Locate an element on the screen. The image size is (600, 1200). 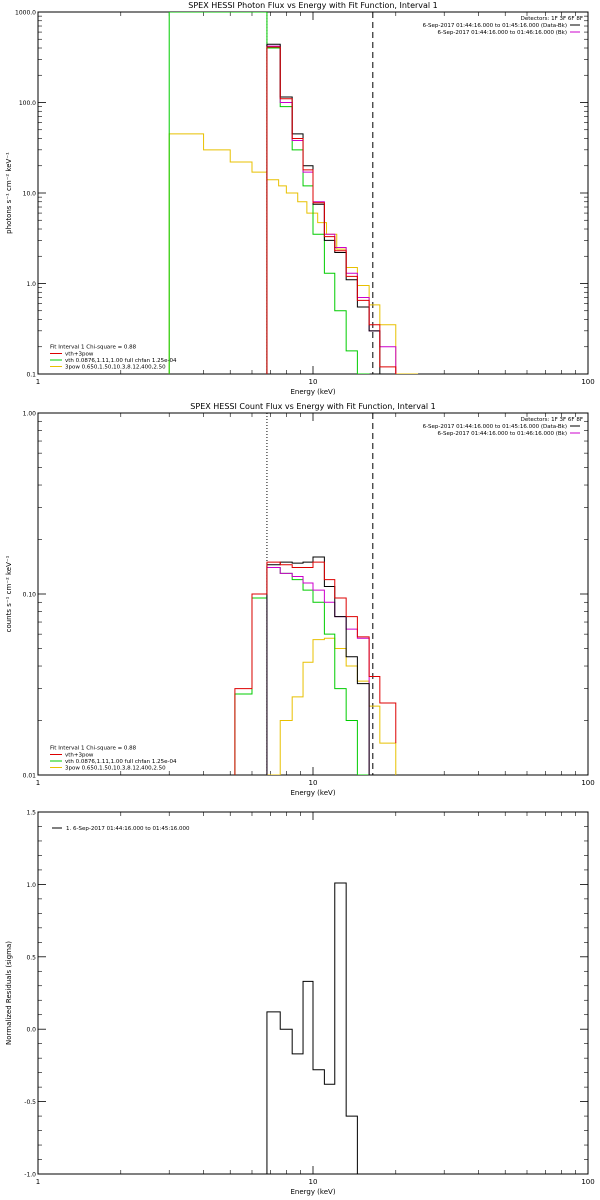
y-tick-label: 0.10 is located at coordinates (30, 595).